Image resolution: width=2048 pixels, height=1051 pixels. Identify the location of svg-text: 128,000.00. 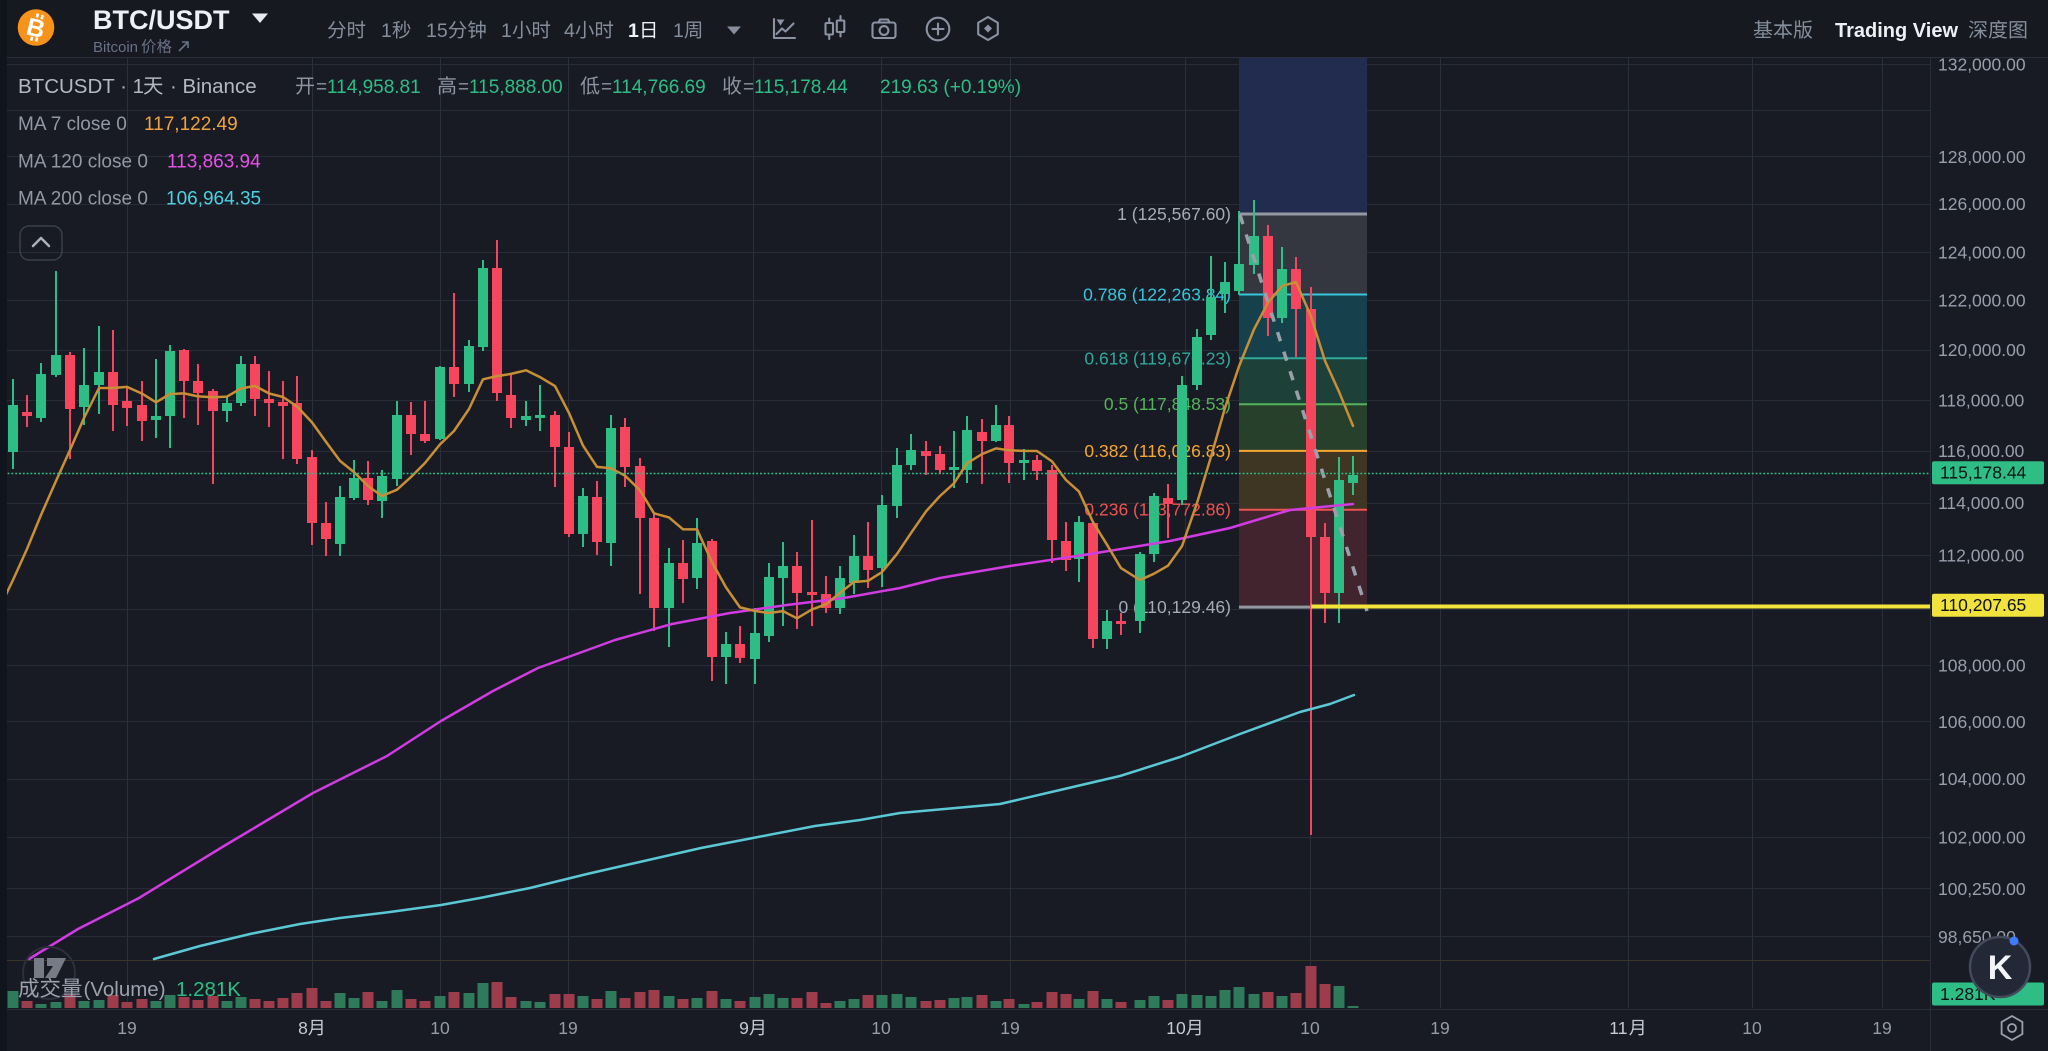
(1982, 157).